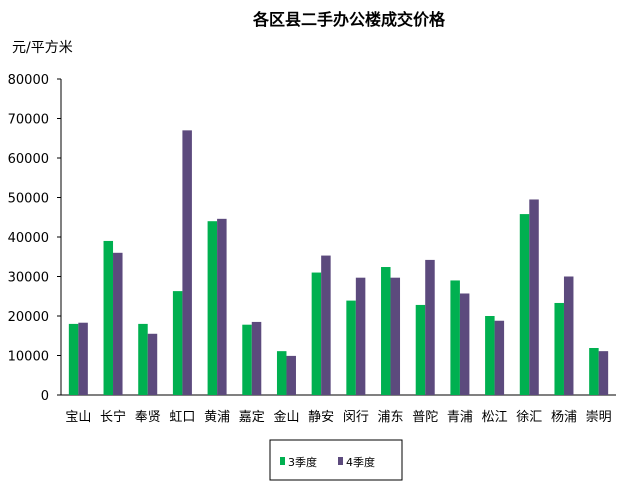 This screenshot has width=640, height=493. Describe the element at coordinates (113, 417) in the screenshot. I see `x-tick-label: 长宁` at that location.